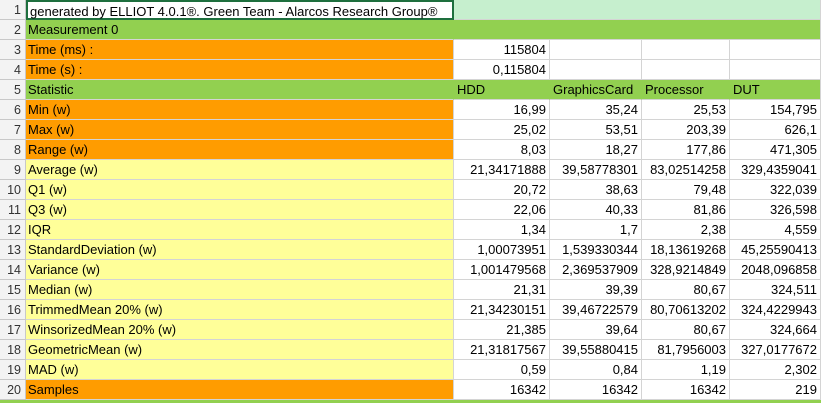 The width and height of the screenshot is (821, 403). What do you see at coordinates (13, 50) in the screenshot?
I see `row-header: 3` at bounding box center [13, 50].